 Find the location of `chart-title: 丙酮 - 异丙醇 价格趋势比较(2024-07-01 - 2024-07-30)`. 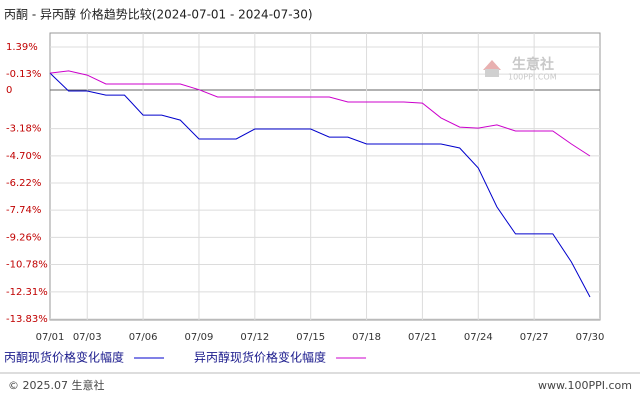

chart-title: 丙酮 - 异丙醇 价格趋势比较(2024-07-01 - 2024-07-30) is located at coordinates (158, 14).